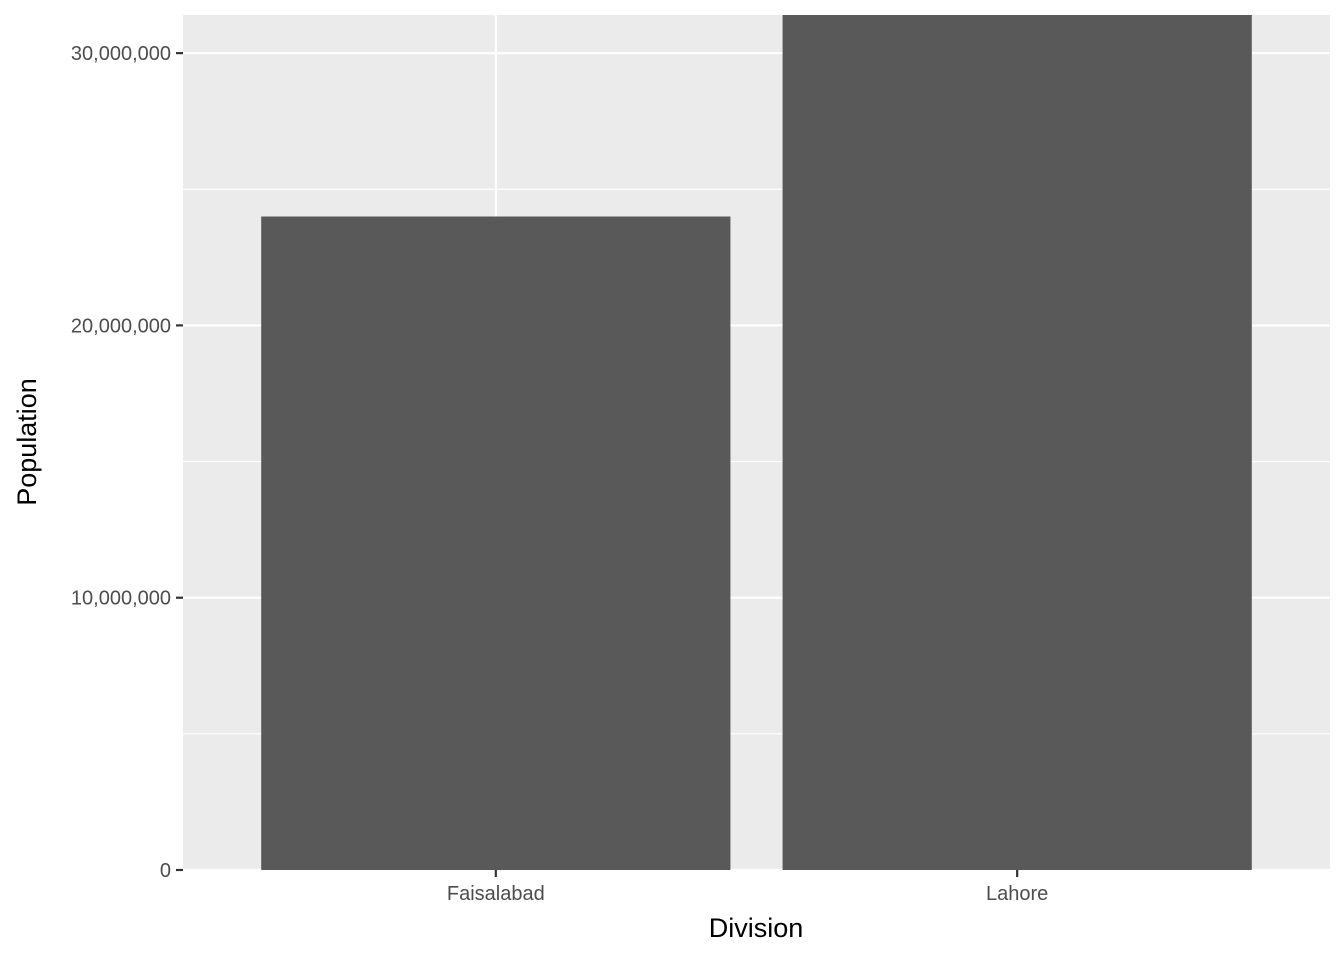 This screenshot has height=960, width=1344. What do you see at coordinates (747, 887) in the screenshot?
I see `x-axis: Faisalabad Lahore` at bounding box center [747, 887].